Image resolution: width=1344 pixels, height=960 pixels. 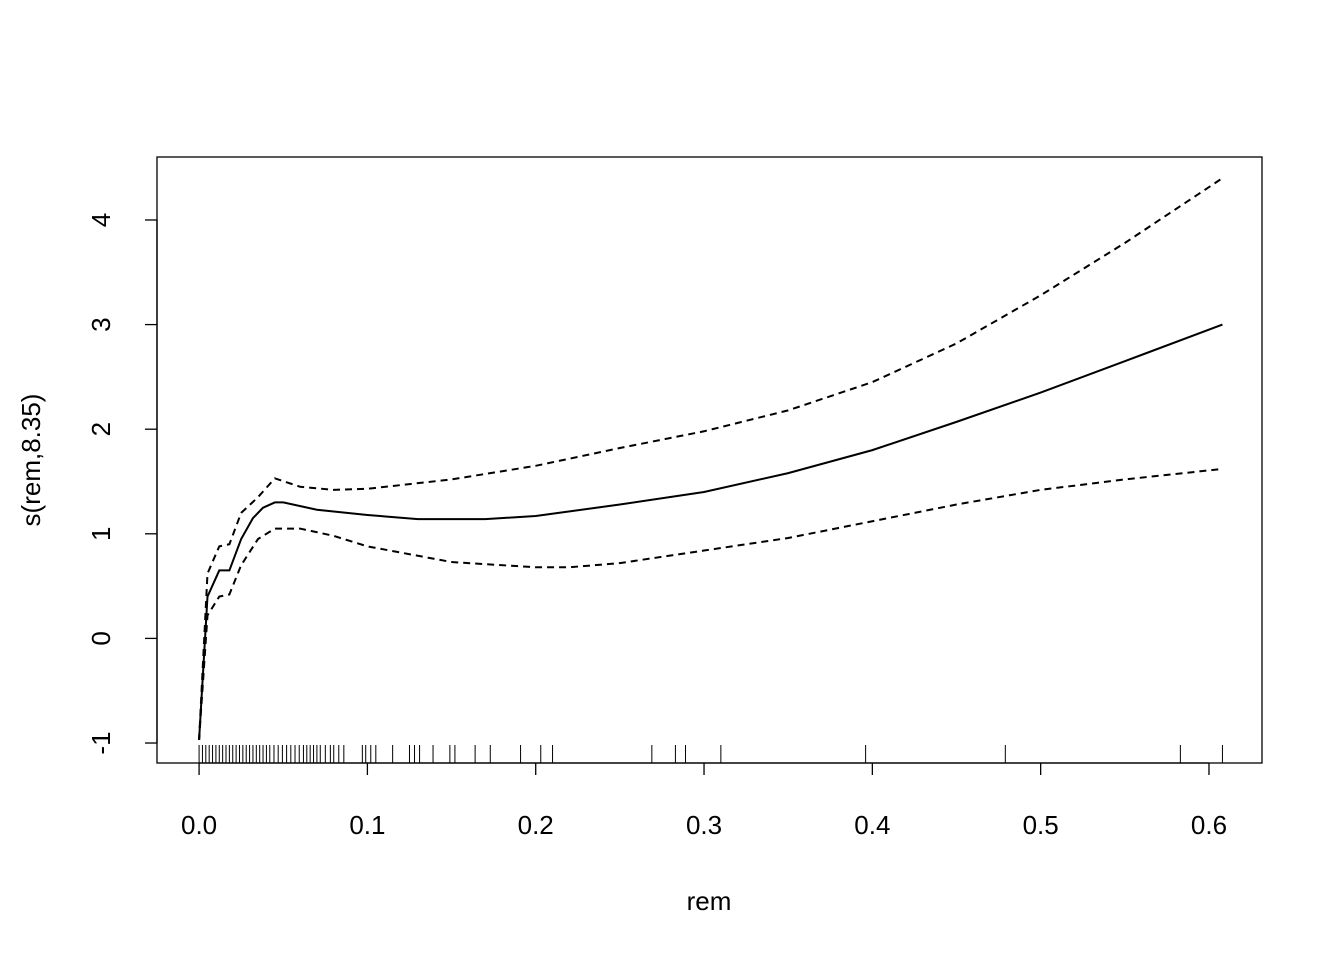 What do you see at coordinates (101, 534) in the screenshot?
I see `y-tick-label: 1` at bounding box center [101, 534].